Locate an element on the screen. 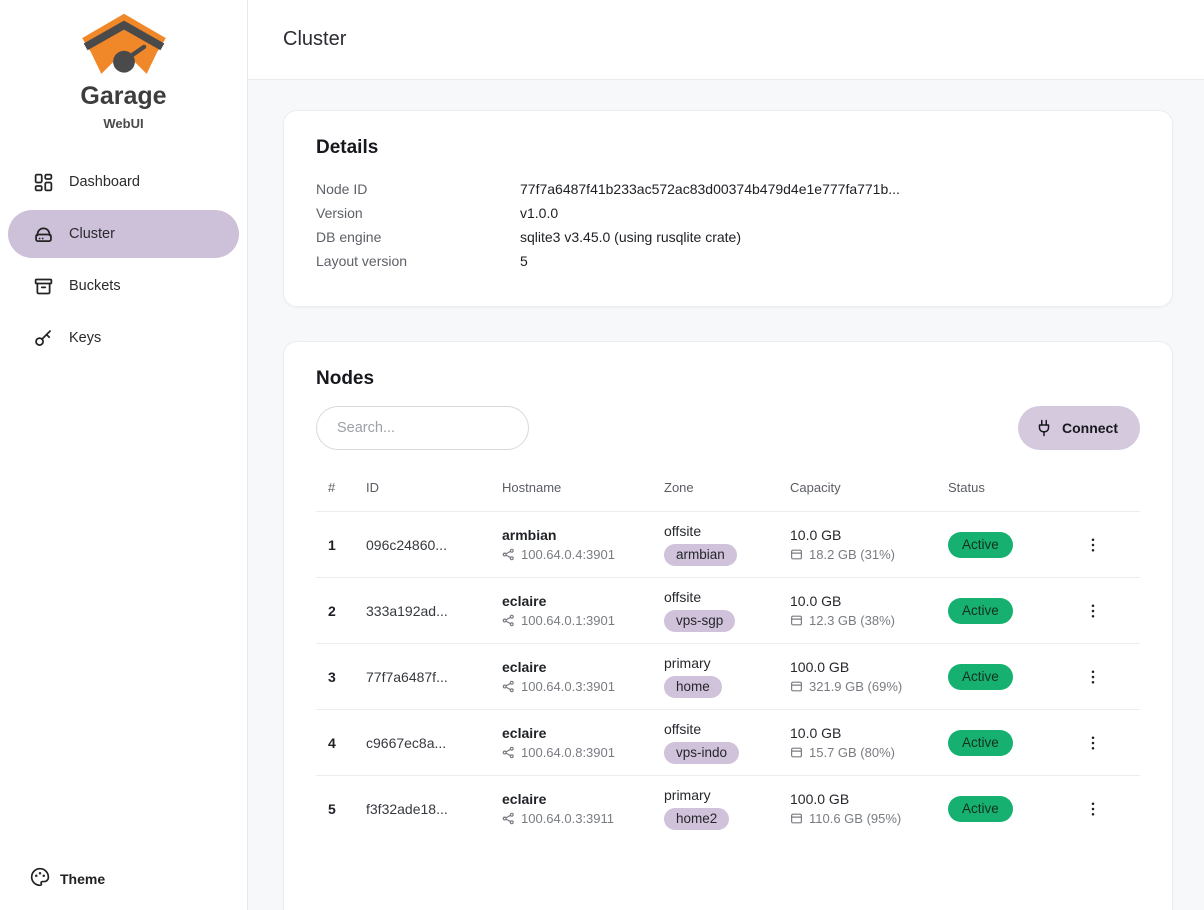 Image resolution: width=1204 pixels, height=910 pixels. zone-name: primary is located at coordinates (687, 795).